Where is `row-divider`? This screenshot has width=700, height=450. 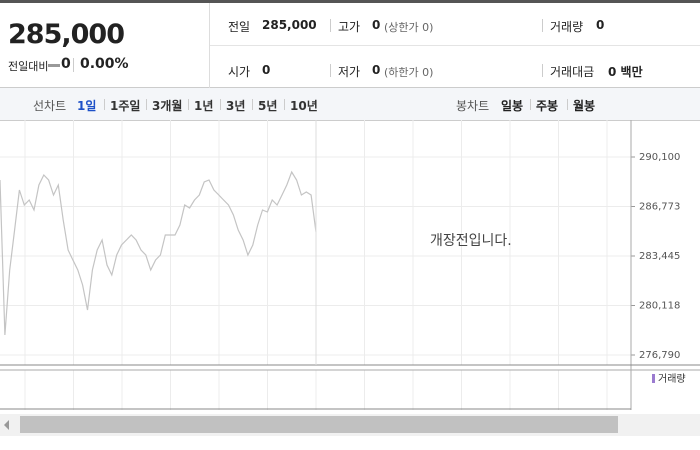 row-divider is located at coordinates (455, 45).